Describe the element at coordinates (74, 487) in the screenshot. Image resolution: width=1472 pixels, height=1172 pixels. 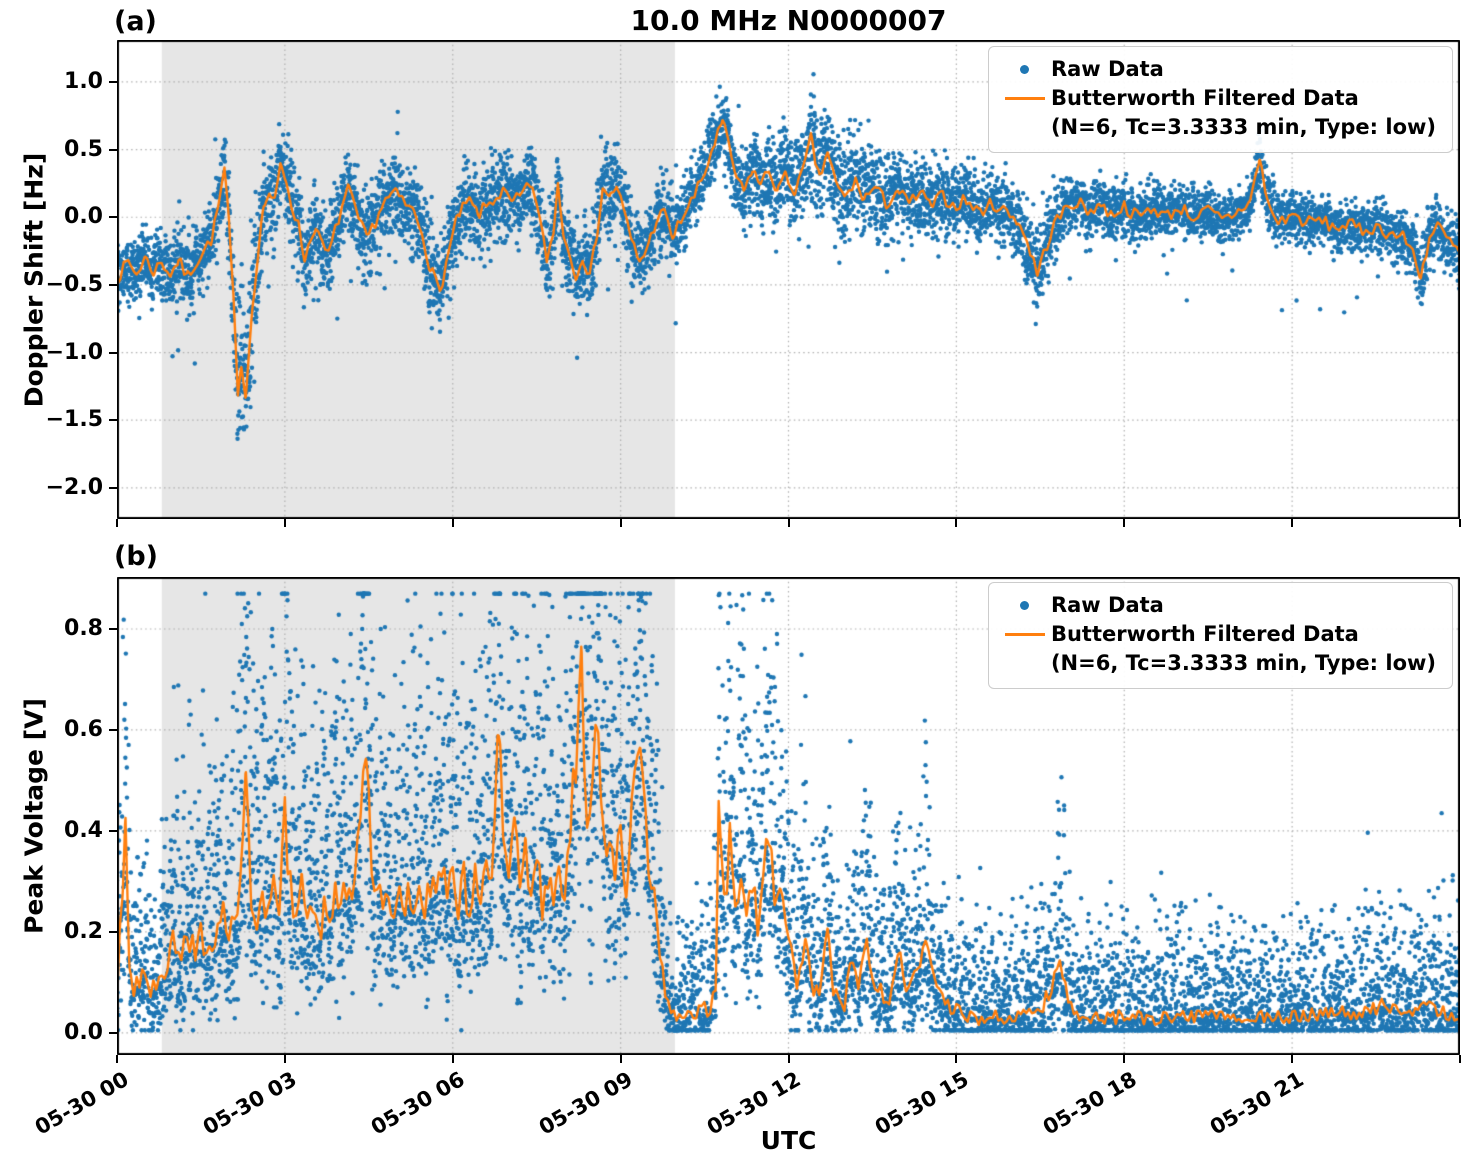
I see `y-tick-label: −2.0` at that location.